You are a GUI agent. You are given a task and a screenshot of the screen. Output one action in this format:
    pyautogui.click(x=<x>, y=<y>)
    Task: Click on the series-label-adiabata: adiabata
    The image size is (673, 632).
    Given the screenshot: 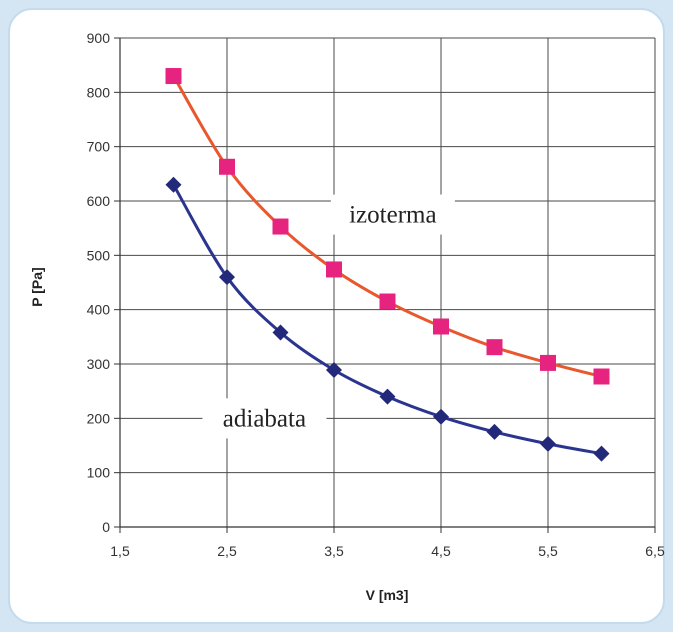 What is the action you would take?
    pyautogui.click(x=264, y=418)
    